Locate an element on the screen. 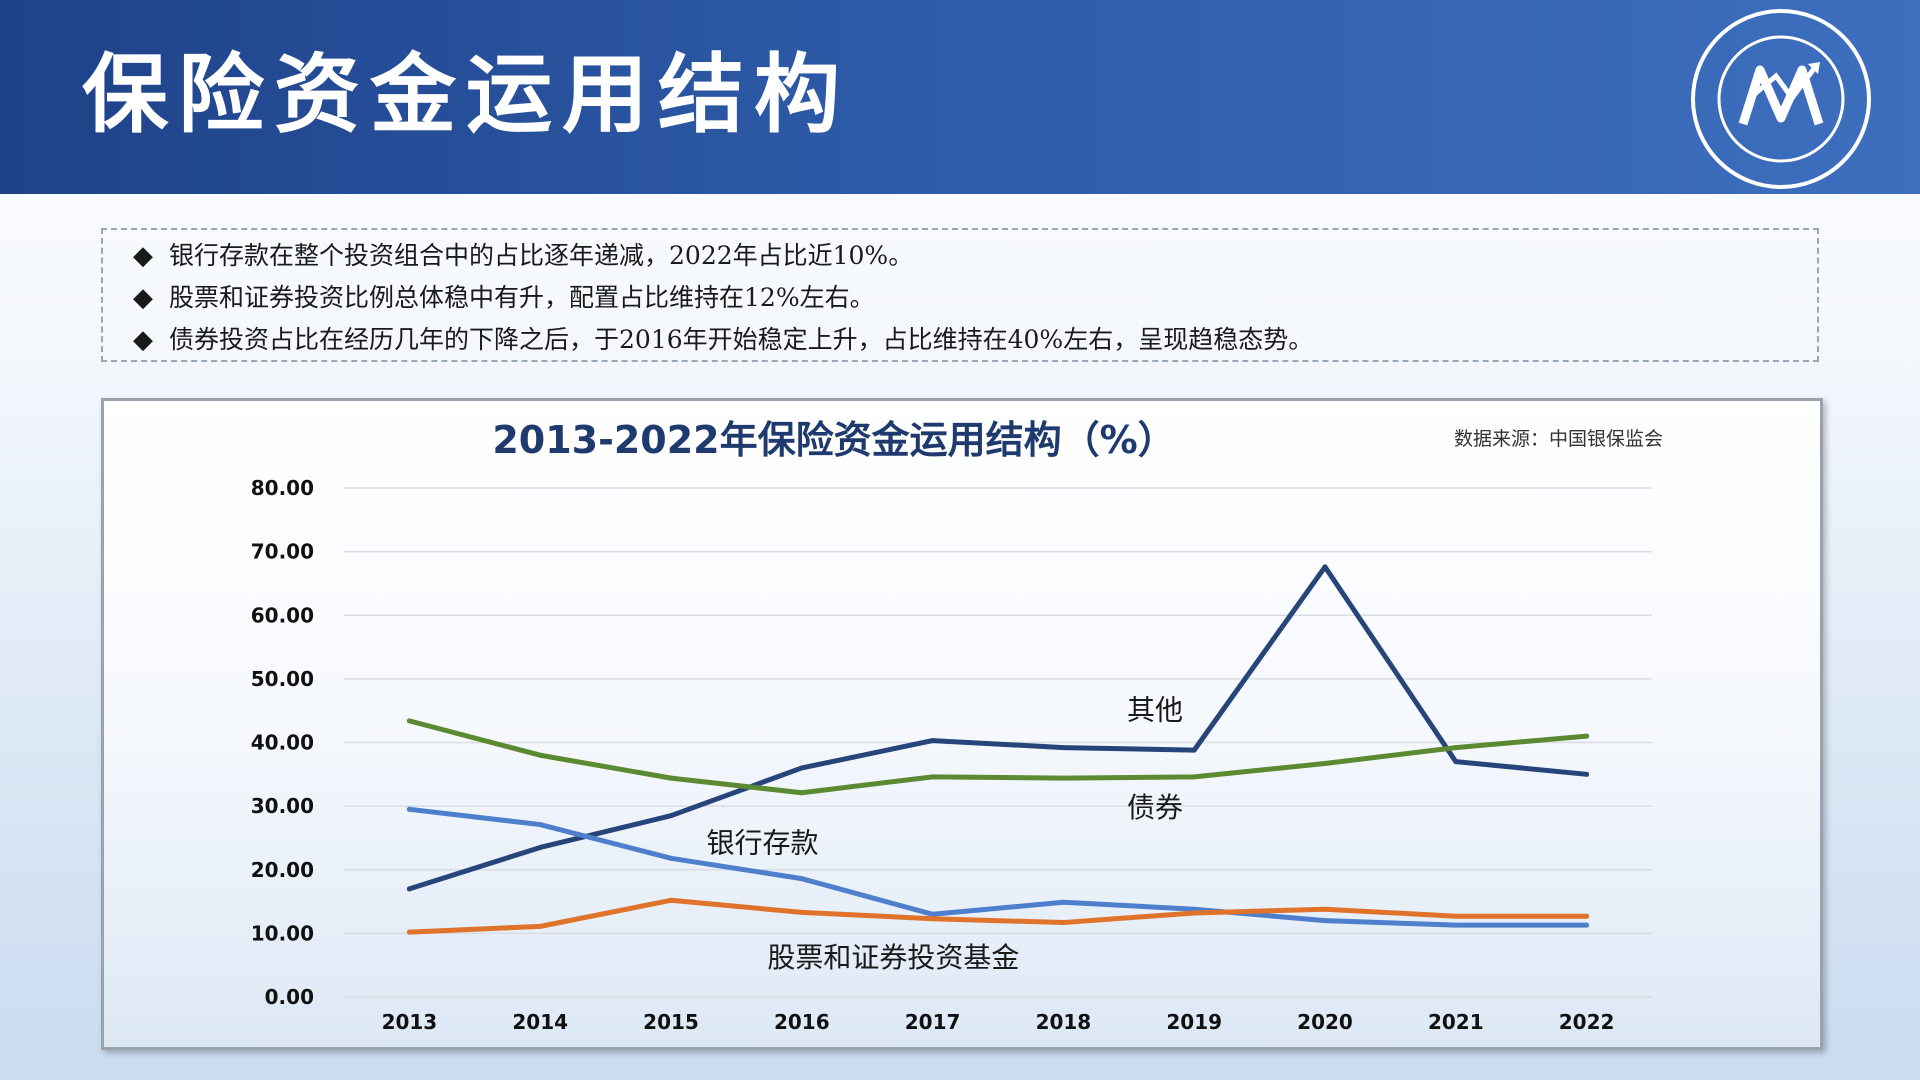  series-label: 其他 is located at coordinates (1155, 709).